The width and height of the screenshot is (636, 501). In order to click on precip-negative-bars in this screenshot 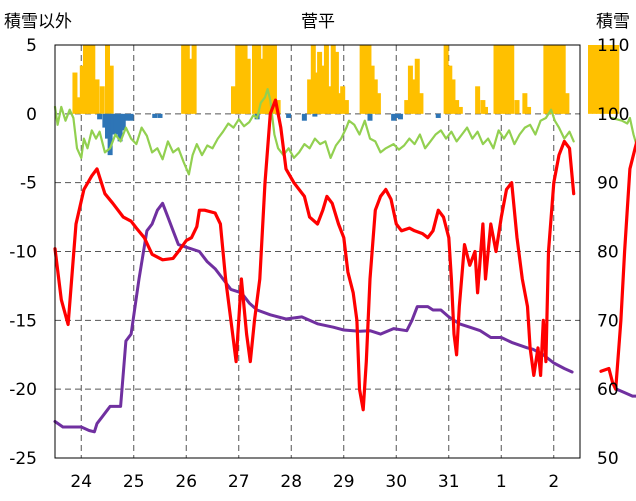, I will do `click(269, 134)`.